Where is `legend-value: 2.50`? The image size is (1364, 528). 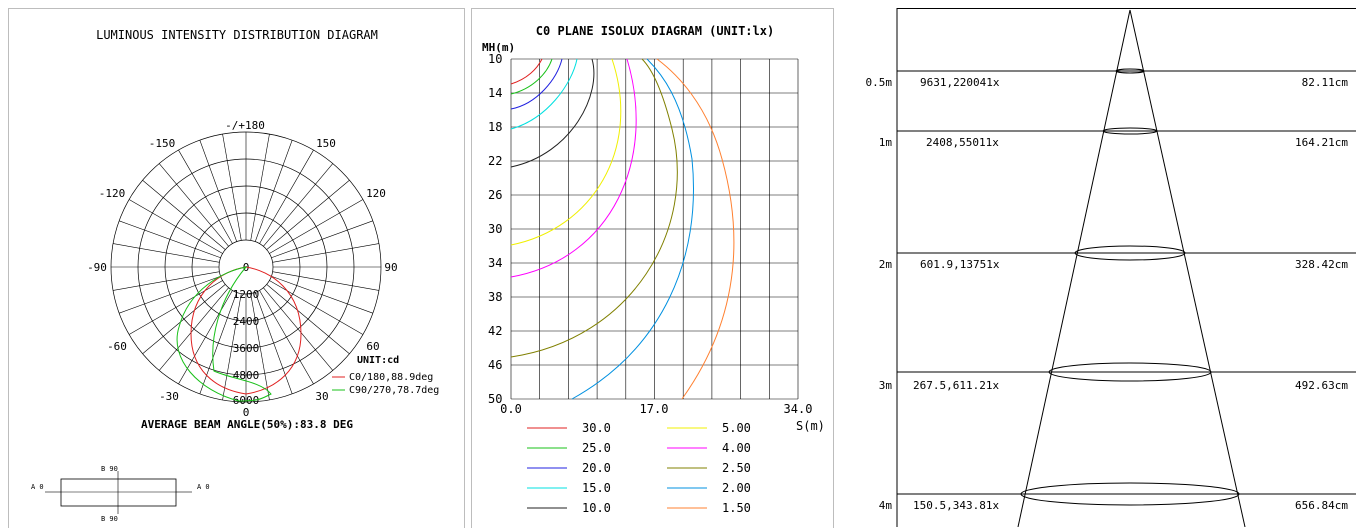 legend-value: 2.50 is located at coordinates (736, 468).